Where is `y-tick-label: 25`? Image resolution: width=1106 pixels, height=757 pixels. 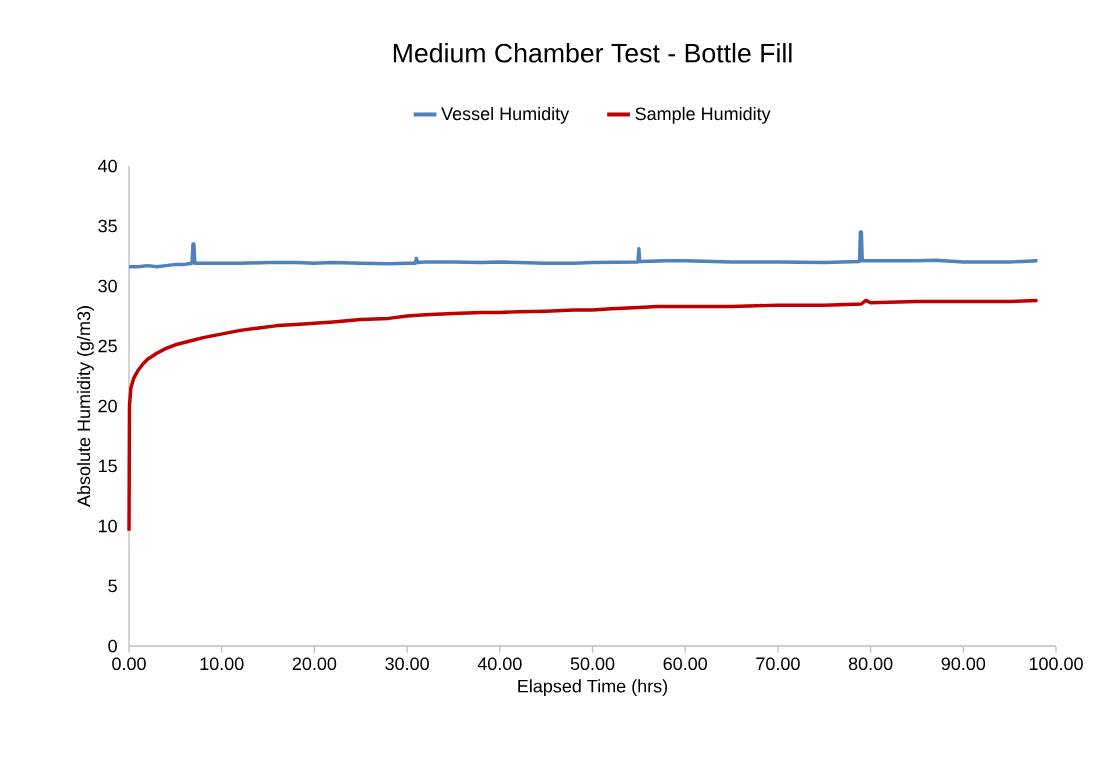
y-tick-label: 25 is located at coordinates (107, 346).